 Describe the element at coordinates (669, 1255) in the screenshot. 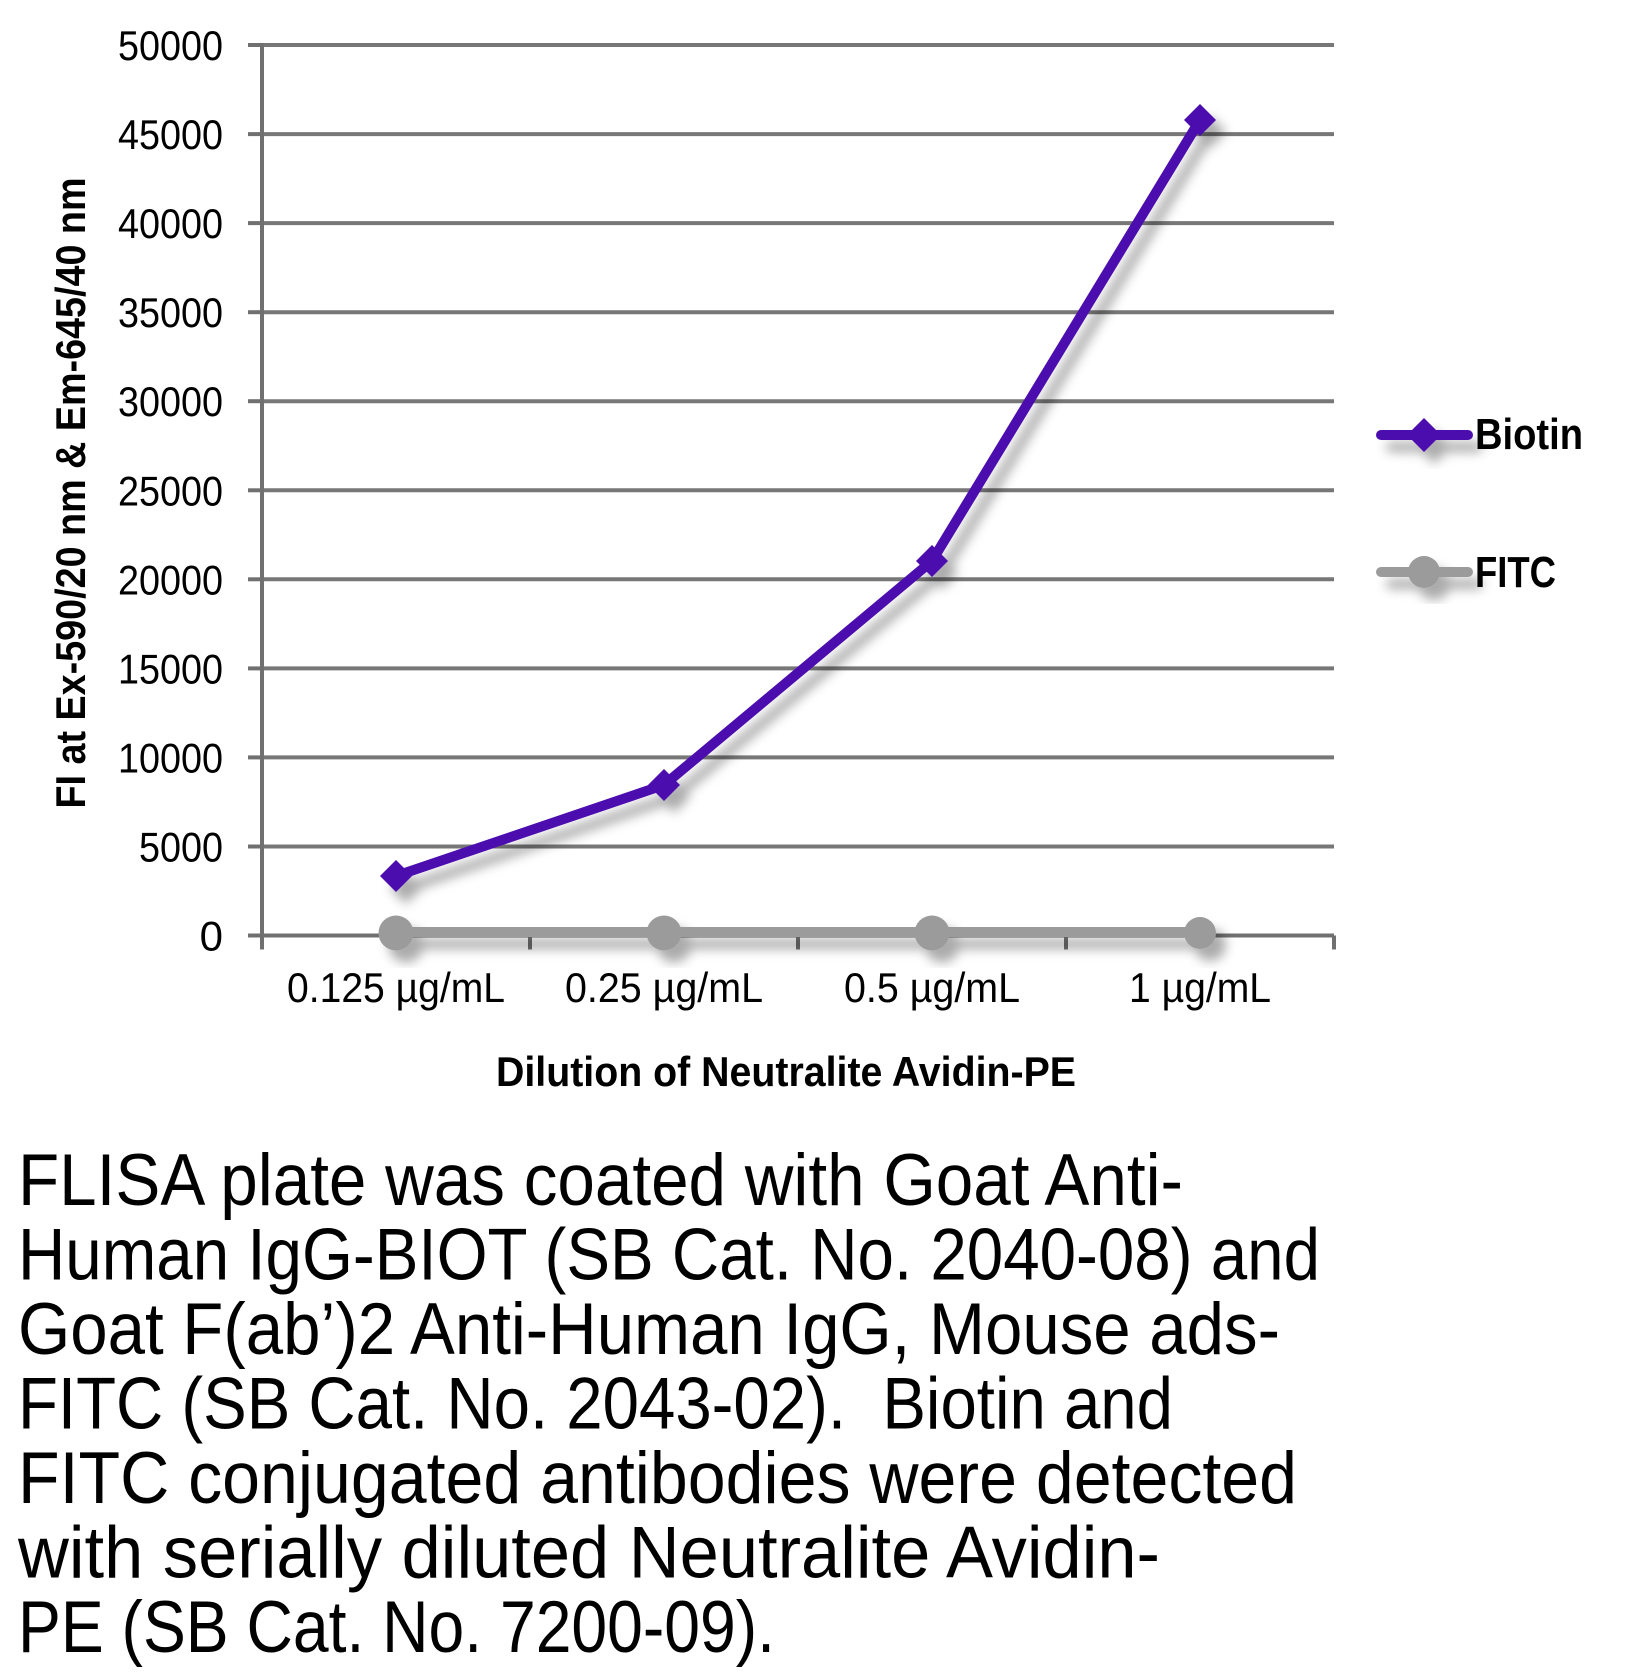

I see `svg-text:Human IgG-BIOT (SB Cat. No. 20: Human IgG-BIOT (SB Cat. No. 2040-08) and` at that location.